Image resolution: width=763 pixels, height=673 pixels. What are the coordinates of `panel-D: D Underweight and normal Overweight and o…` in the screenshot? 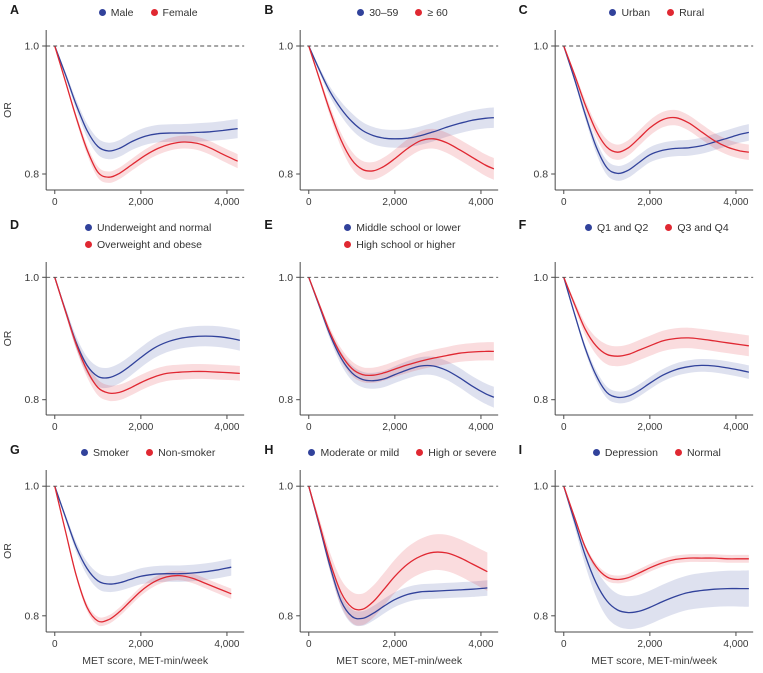 It's located at (127, 327).